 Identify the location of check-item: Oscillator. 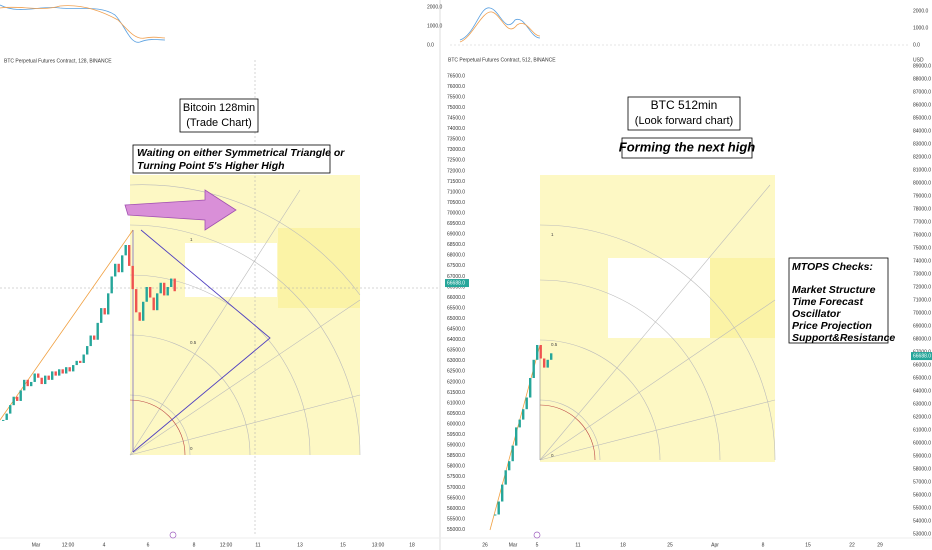
(816, 314).